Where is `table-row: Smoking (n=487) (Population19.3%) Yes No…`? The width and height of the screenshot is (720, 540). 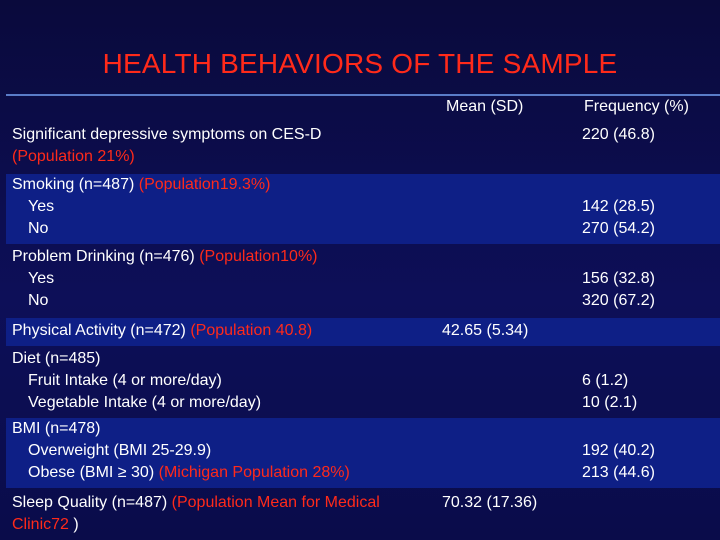 table-row: Smoking (n=487) (Population19.3%) Yes No… is located at coordinates (363, 209).